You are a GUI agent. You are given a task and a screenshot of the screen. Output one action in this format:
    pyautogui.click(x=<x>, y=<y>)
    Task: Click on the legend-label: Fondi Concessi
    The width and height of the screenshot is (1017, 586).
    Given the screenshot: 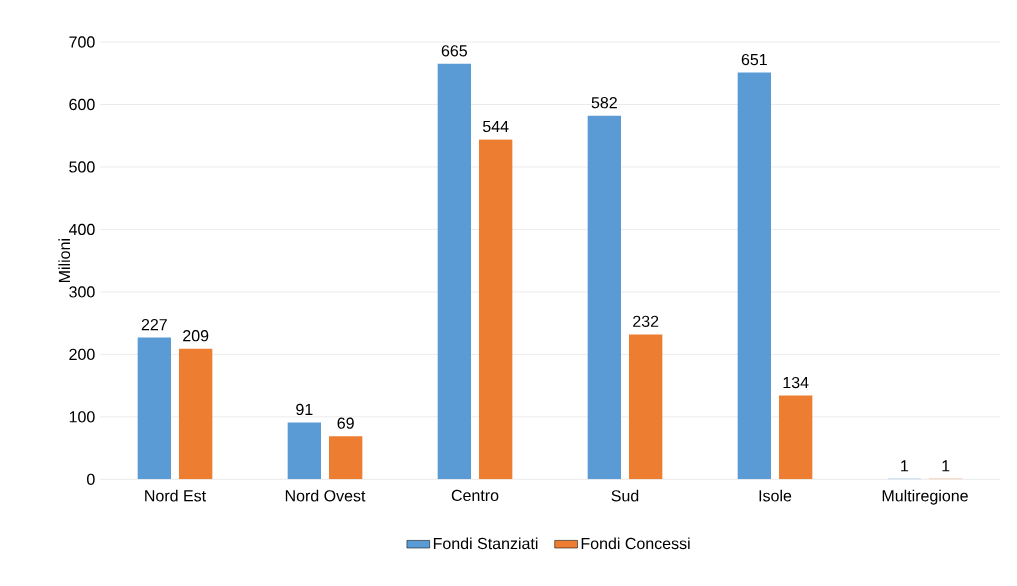 What is the action you would take?
    pyautogui.click(x=635, y=543)
    